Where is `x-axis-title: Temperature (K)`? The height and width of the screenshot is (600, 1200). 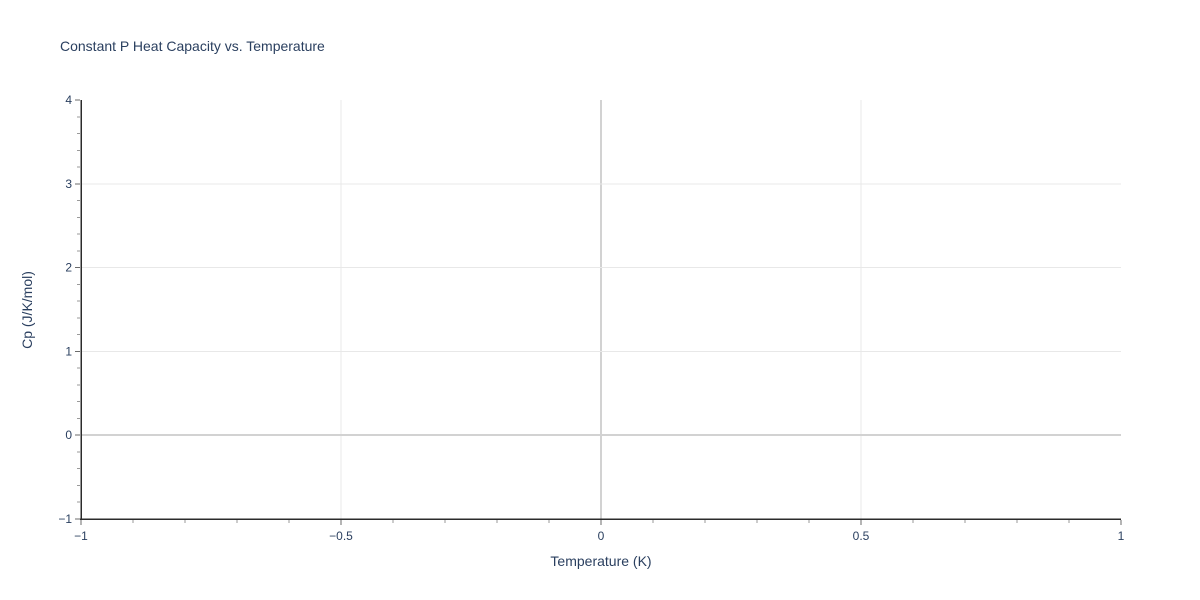 x-axis-title: Temperature (K) is located at coordinates (601, 561).